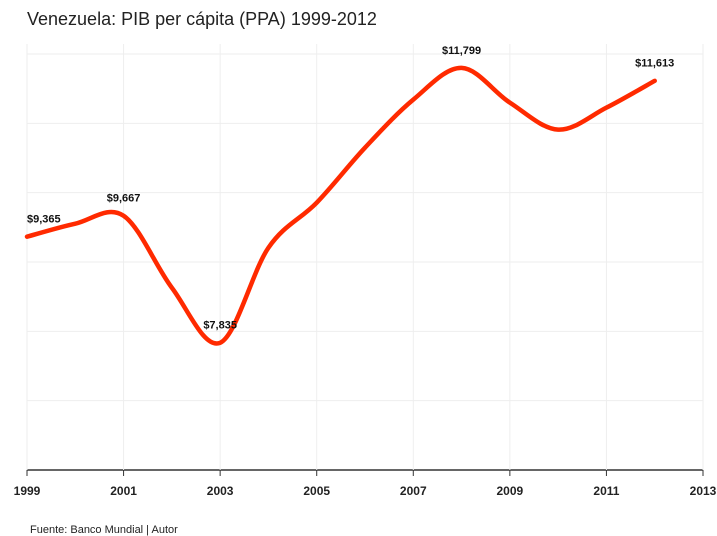 This screenshot has height=536, width=717. I want to click on data-label: $11,613, so click(654, 64).